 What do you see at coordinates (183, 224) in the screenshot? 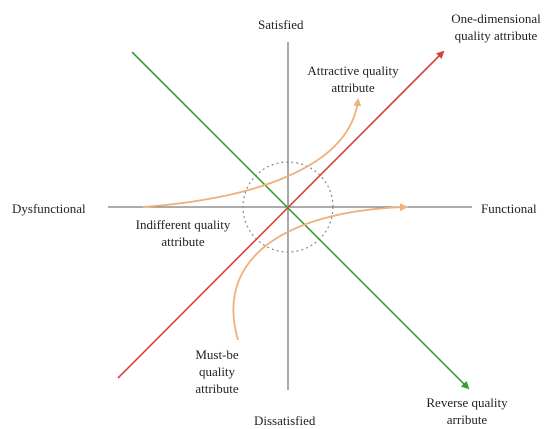
I see `indifferent-label-line-1: Indifferent quality` at bounding box center [183, 224].